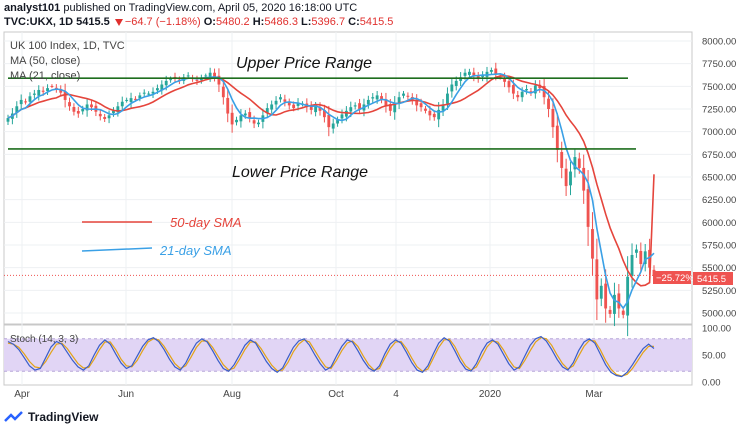 Image resolution: width=740 pixels, height=431 pixels. I want to click on y-tick-label: 6250.00, so click(719, 200).